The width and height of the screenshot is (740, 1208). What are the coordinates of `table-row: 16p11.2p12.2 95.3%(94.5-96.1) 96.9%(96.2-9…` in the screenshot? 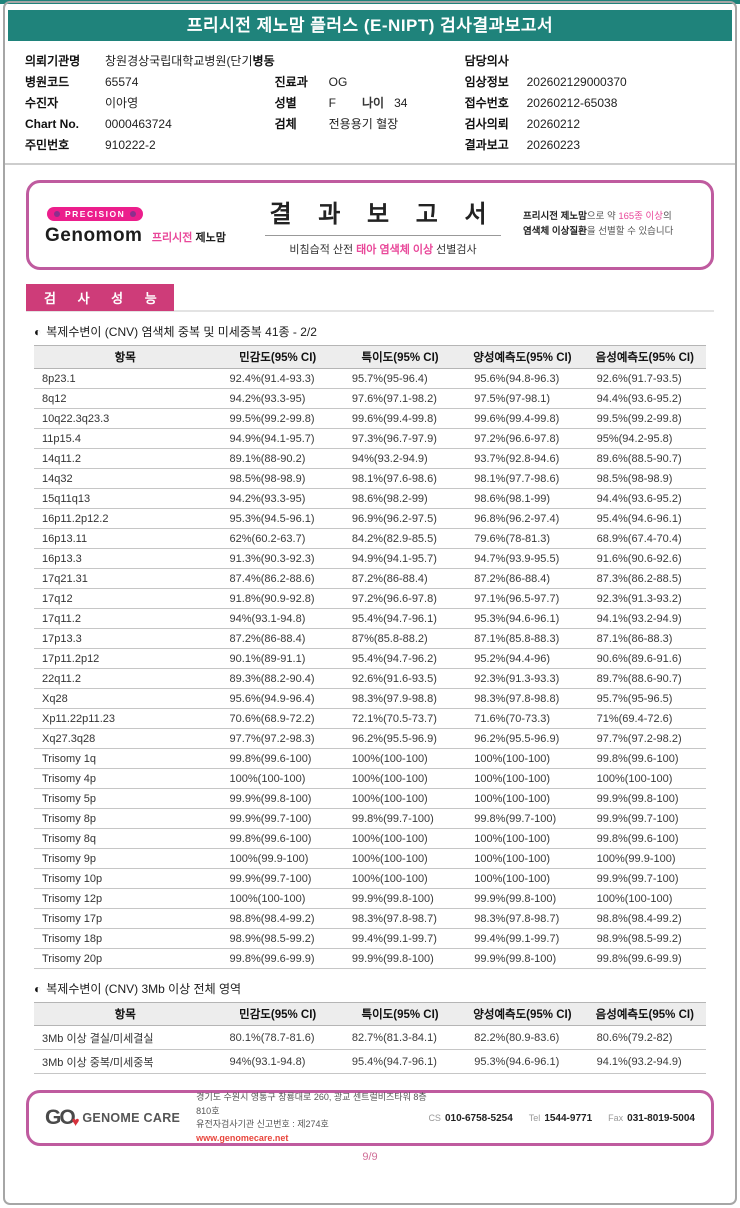 It's located at (370, 518).